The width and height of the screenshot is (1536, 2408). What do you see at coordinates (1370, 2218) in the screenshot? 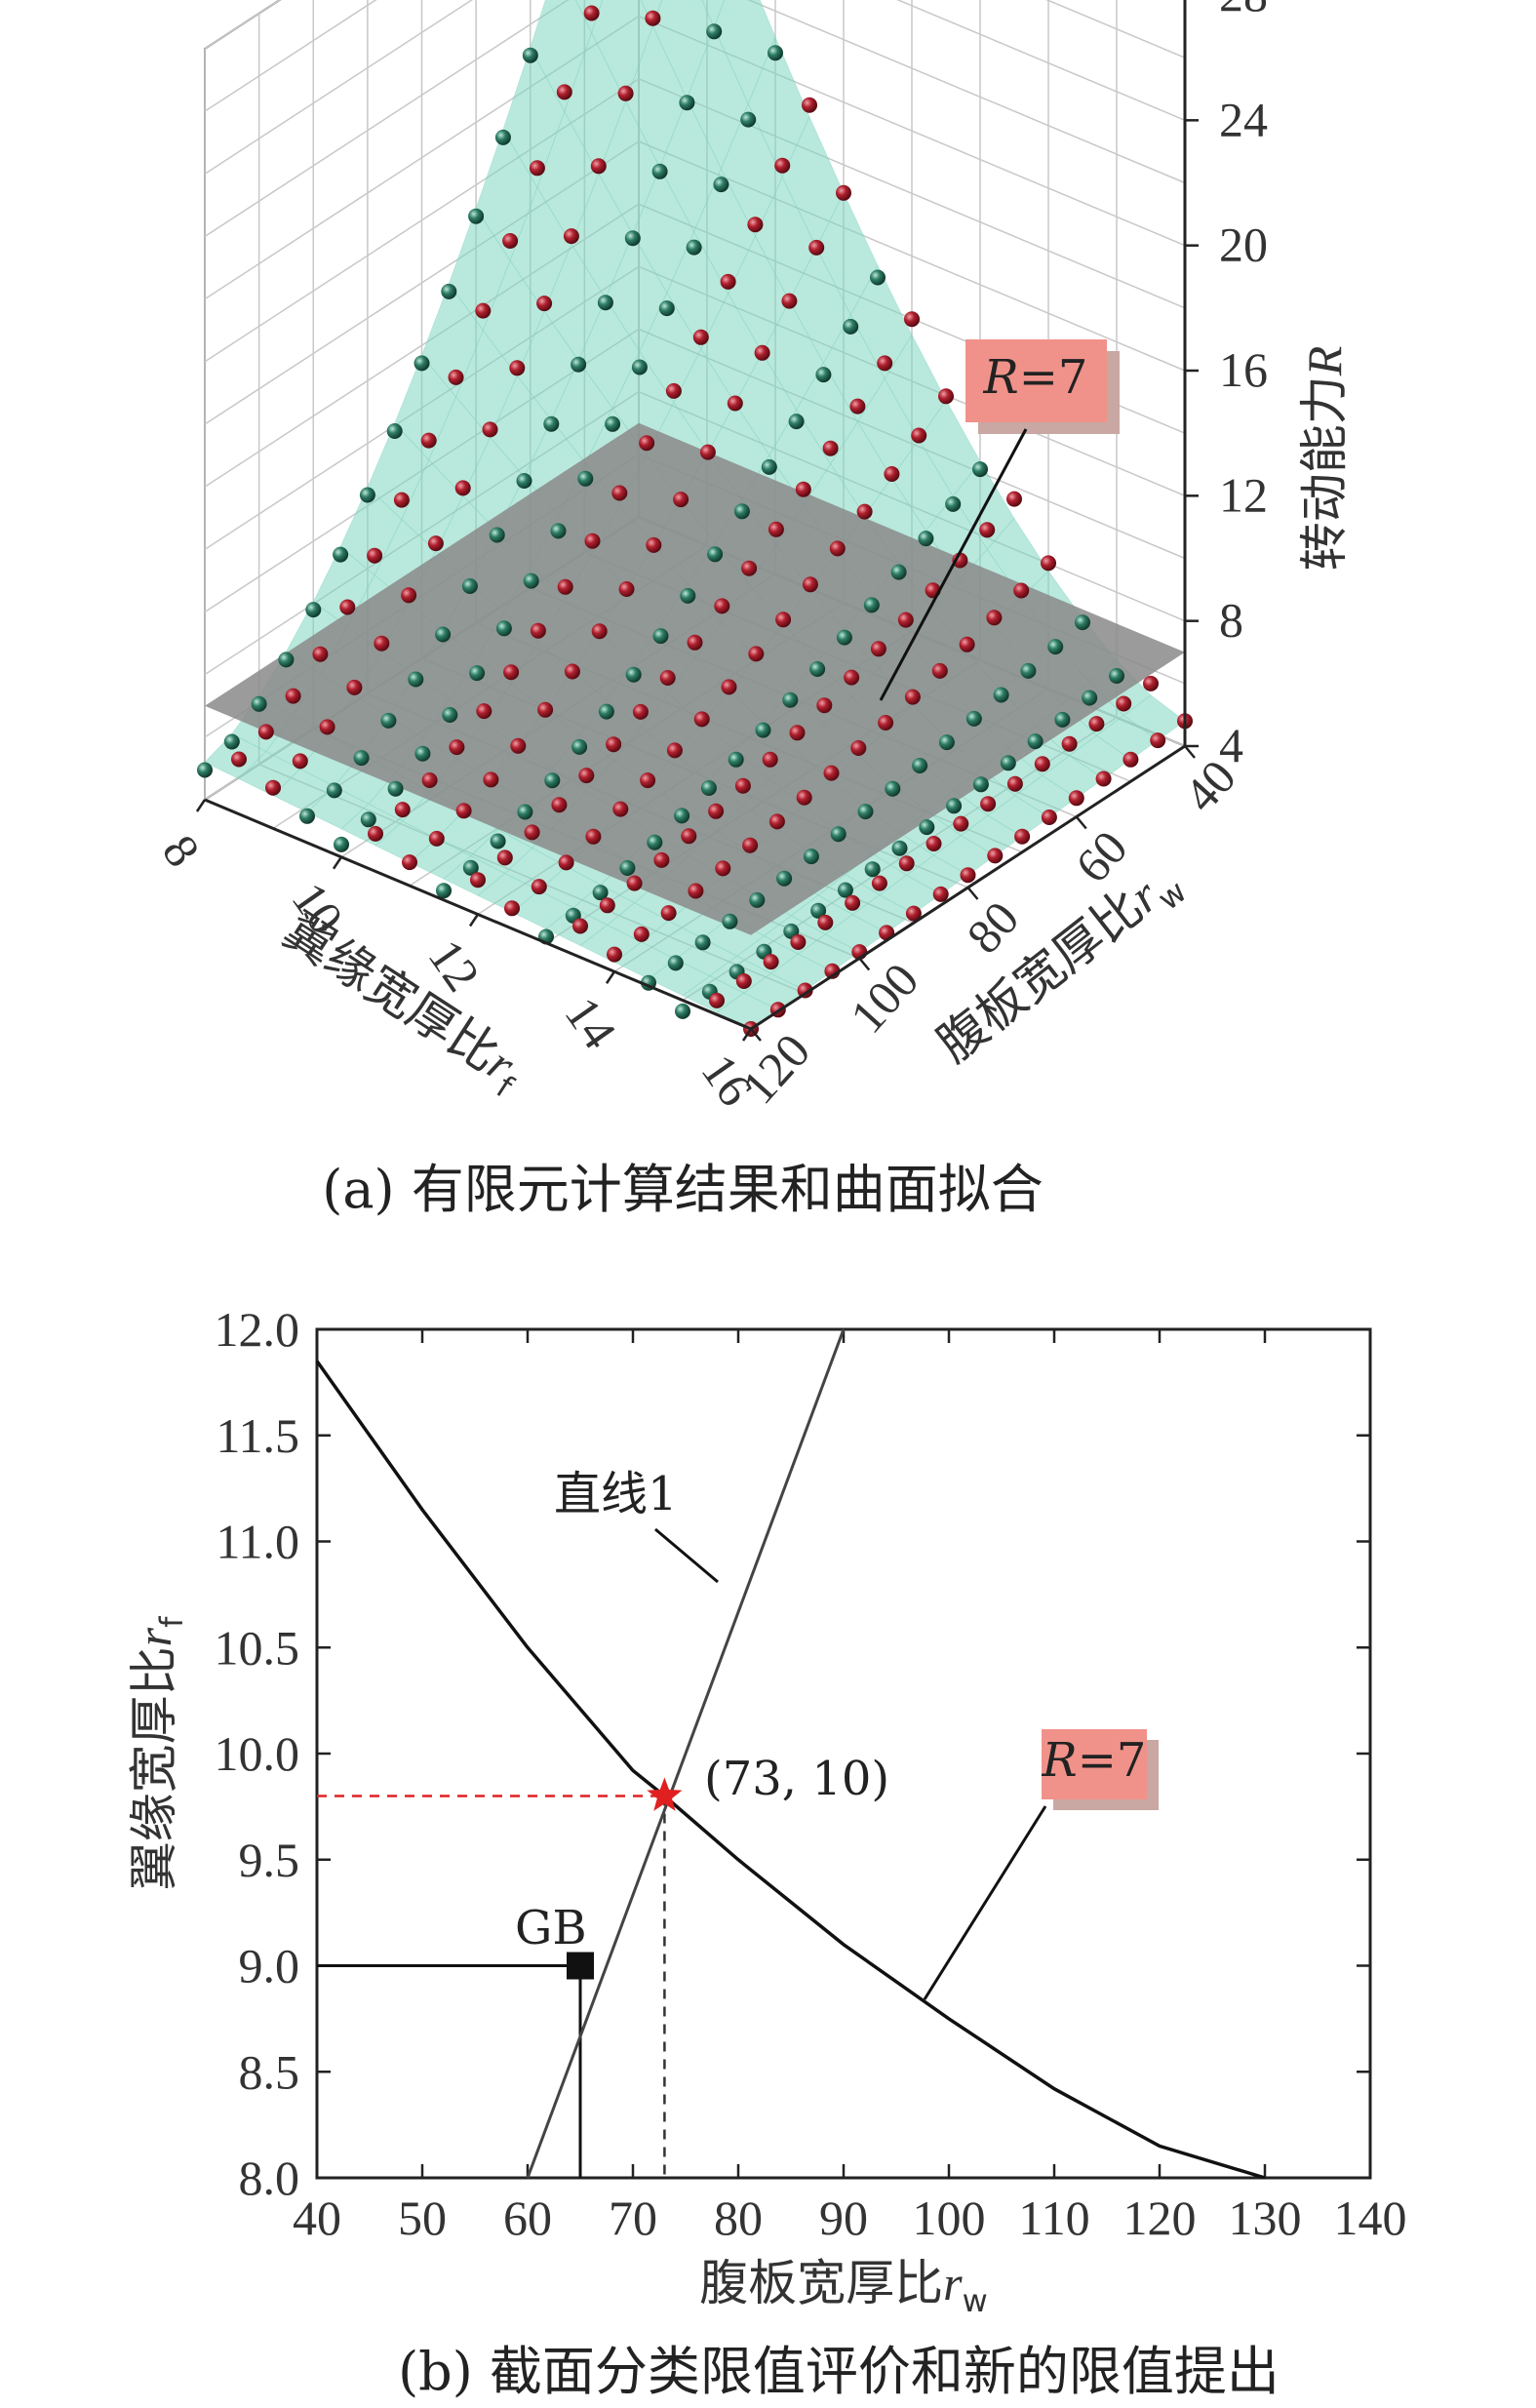
I see `x-tick-label: 140` at bounding box center [1370, 2218].